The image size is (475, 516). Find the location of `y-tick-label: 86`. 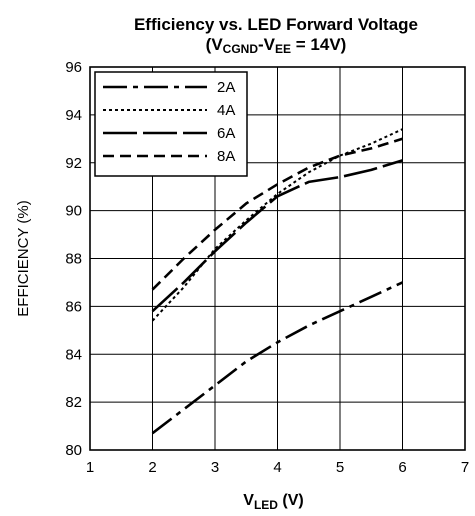

y-tick-label: 86 is located at coordinates (73, 306).